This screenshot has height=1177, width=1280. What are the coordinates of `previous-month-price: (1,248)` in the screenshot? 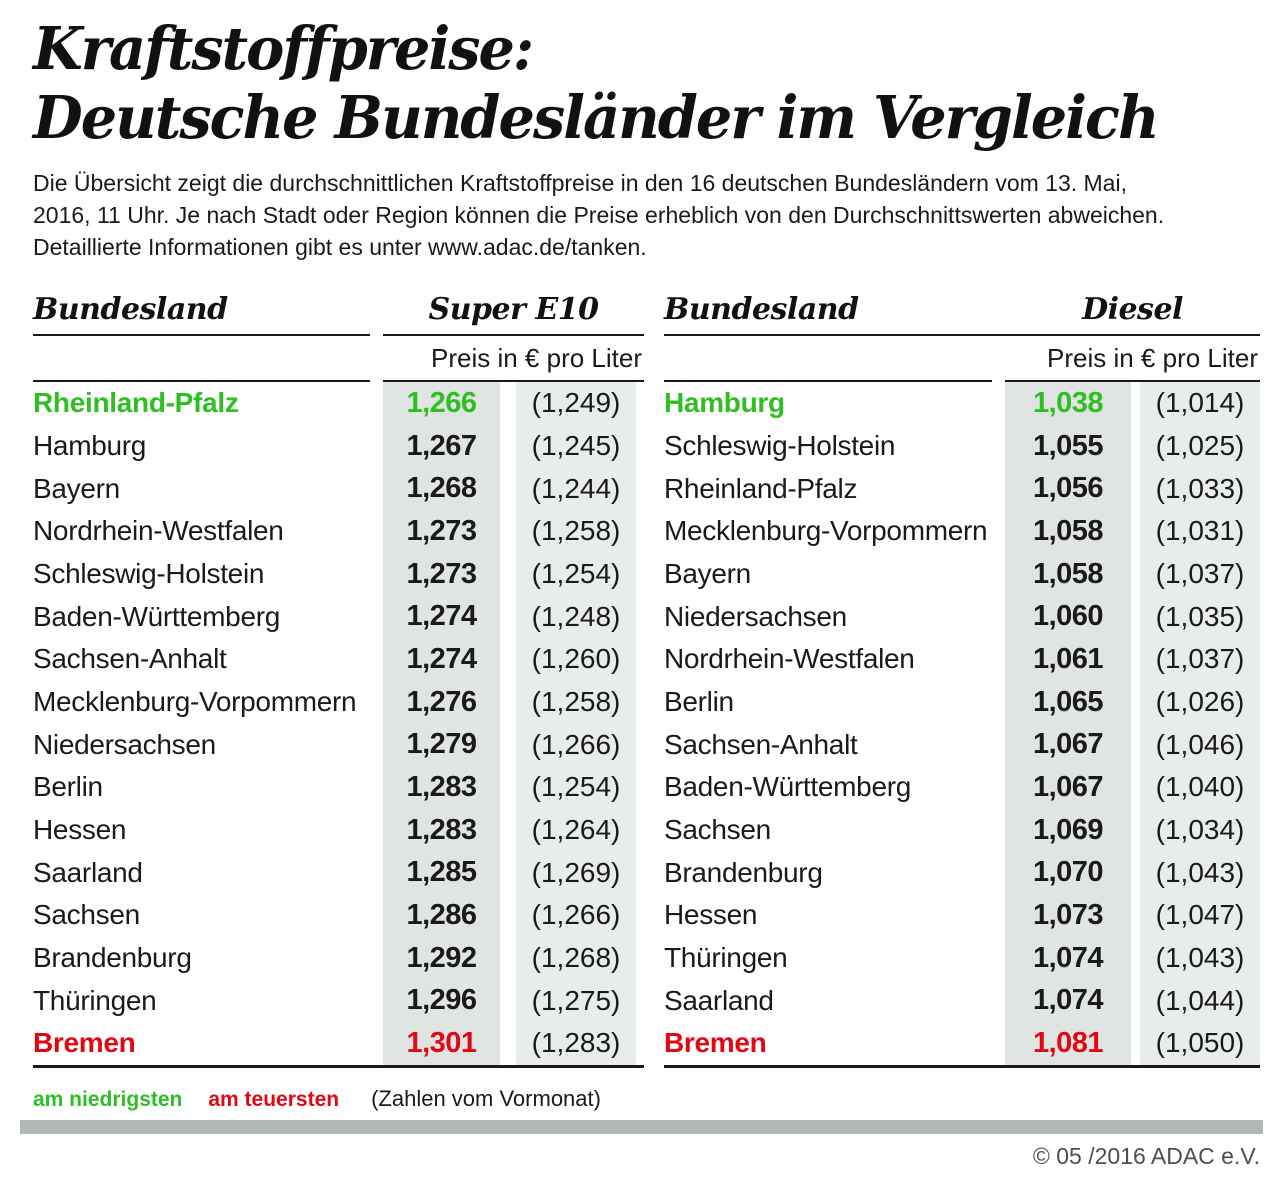 It's located at (576, 616).